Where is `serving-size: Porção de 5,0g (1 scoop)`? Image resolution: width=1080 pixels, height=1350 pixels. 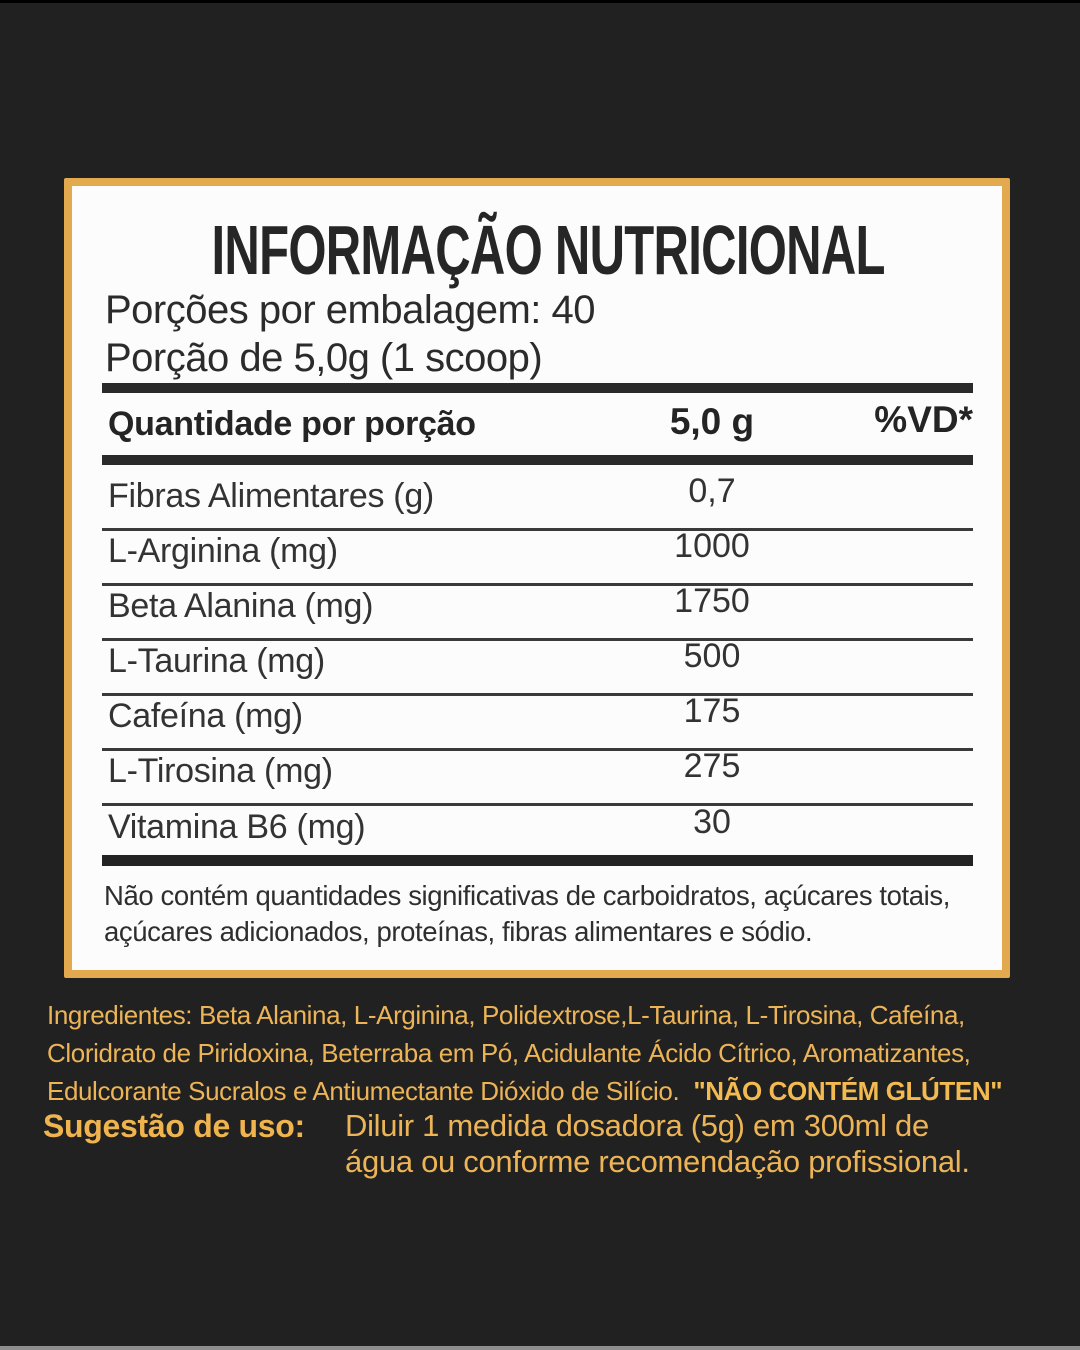
serving-size: Porção de 5,0g (1 scoop) is located at coordinates (324, 358).